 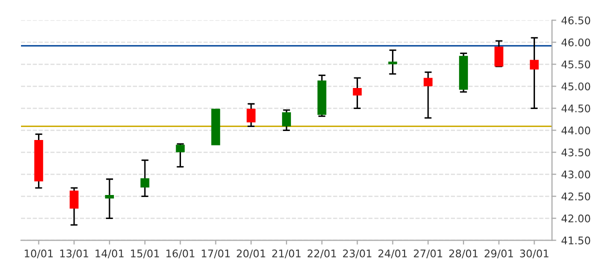 I want to click on x-tick-label: 17/01, so click(x=216, y=254).